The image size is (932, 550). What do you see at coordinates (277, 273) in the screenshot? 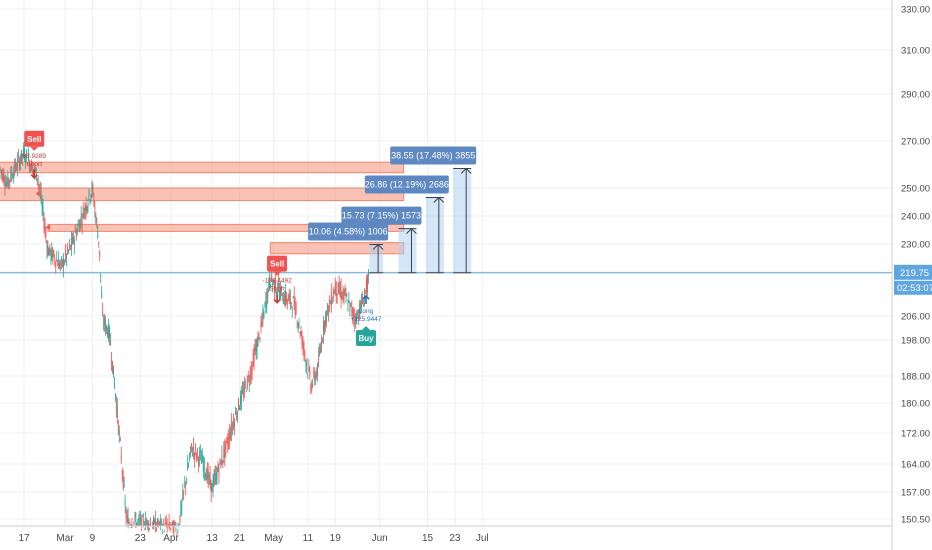
I see `sell-flag-pointer` at bounding box center [277, 273].